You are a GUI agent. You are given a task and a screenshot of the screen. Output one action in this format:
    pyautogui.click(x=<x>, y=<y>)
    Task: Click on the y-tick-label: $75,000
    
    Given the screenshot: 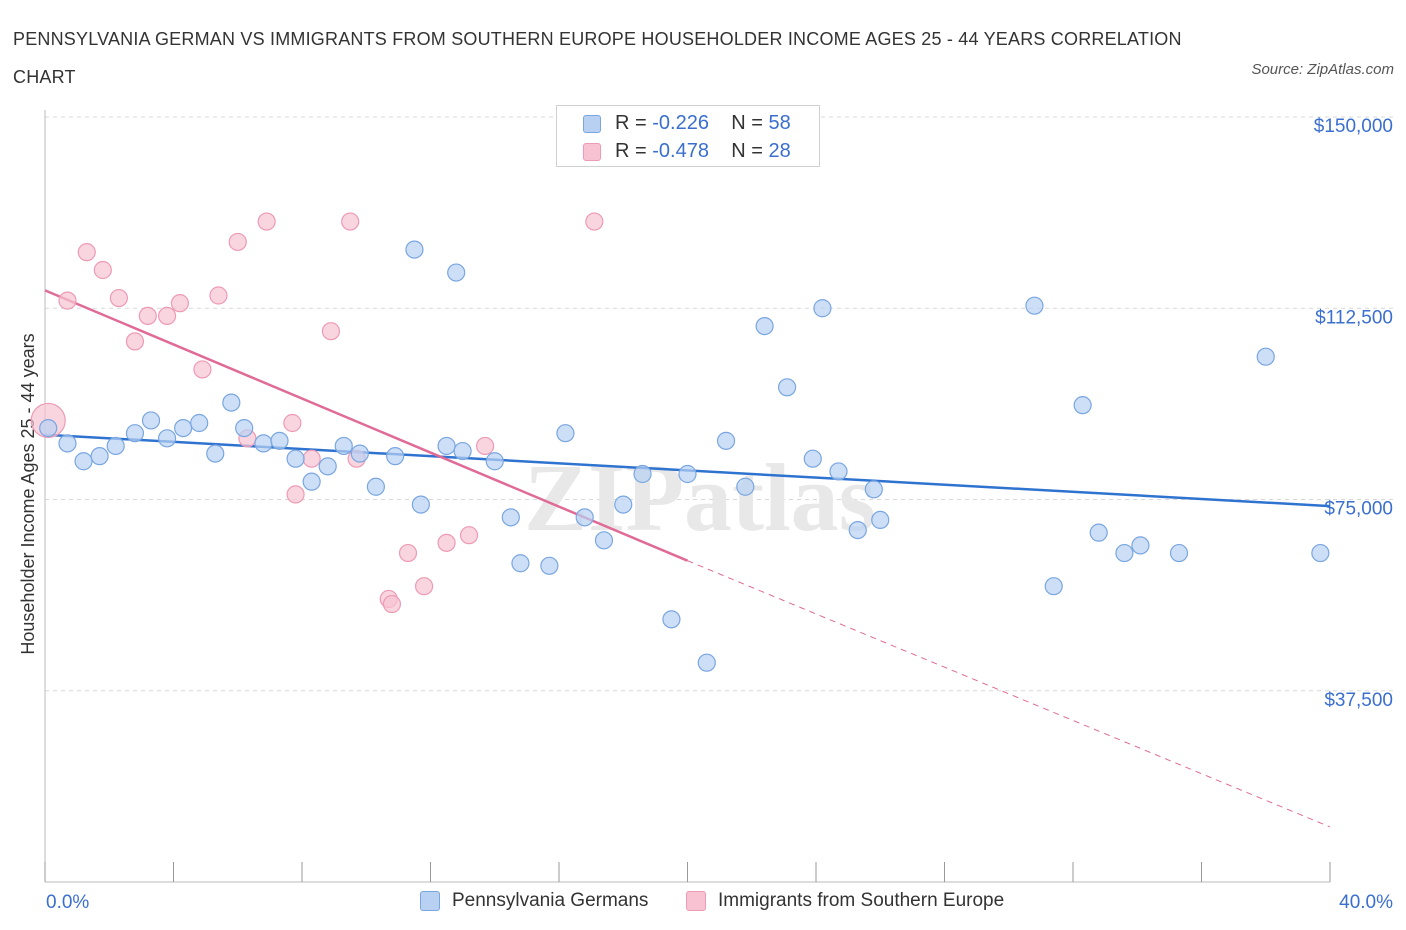 What is the action you would take?
    pyautogui.click(x=1358, y=509)
    